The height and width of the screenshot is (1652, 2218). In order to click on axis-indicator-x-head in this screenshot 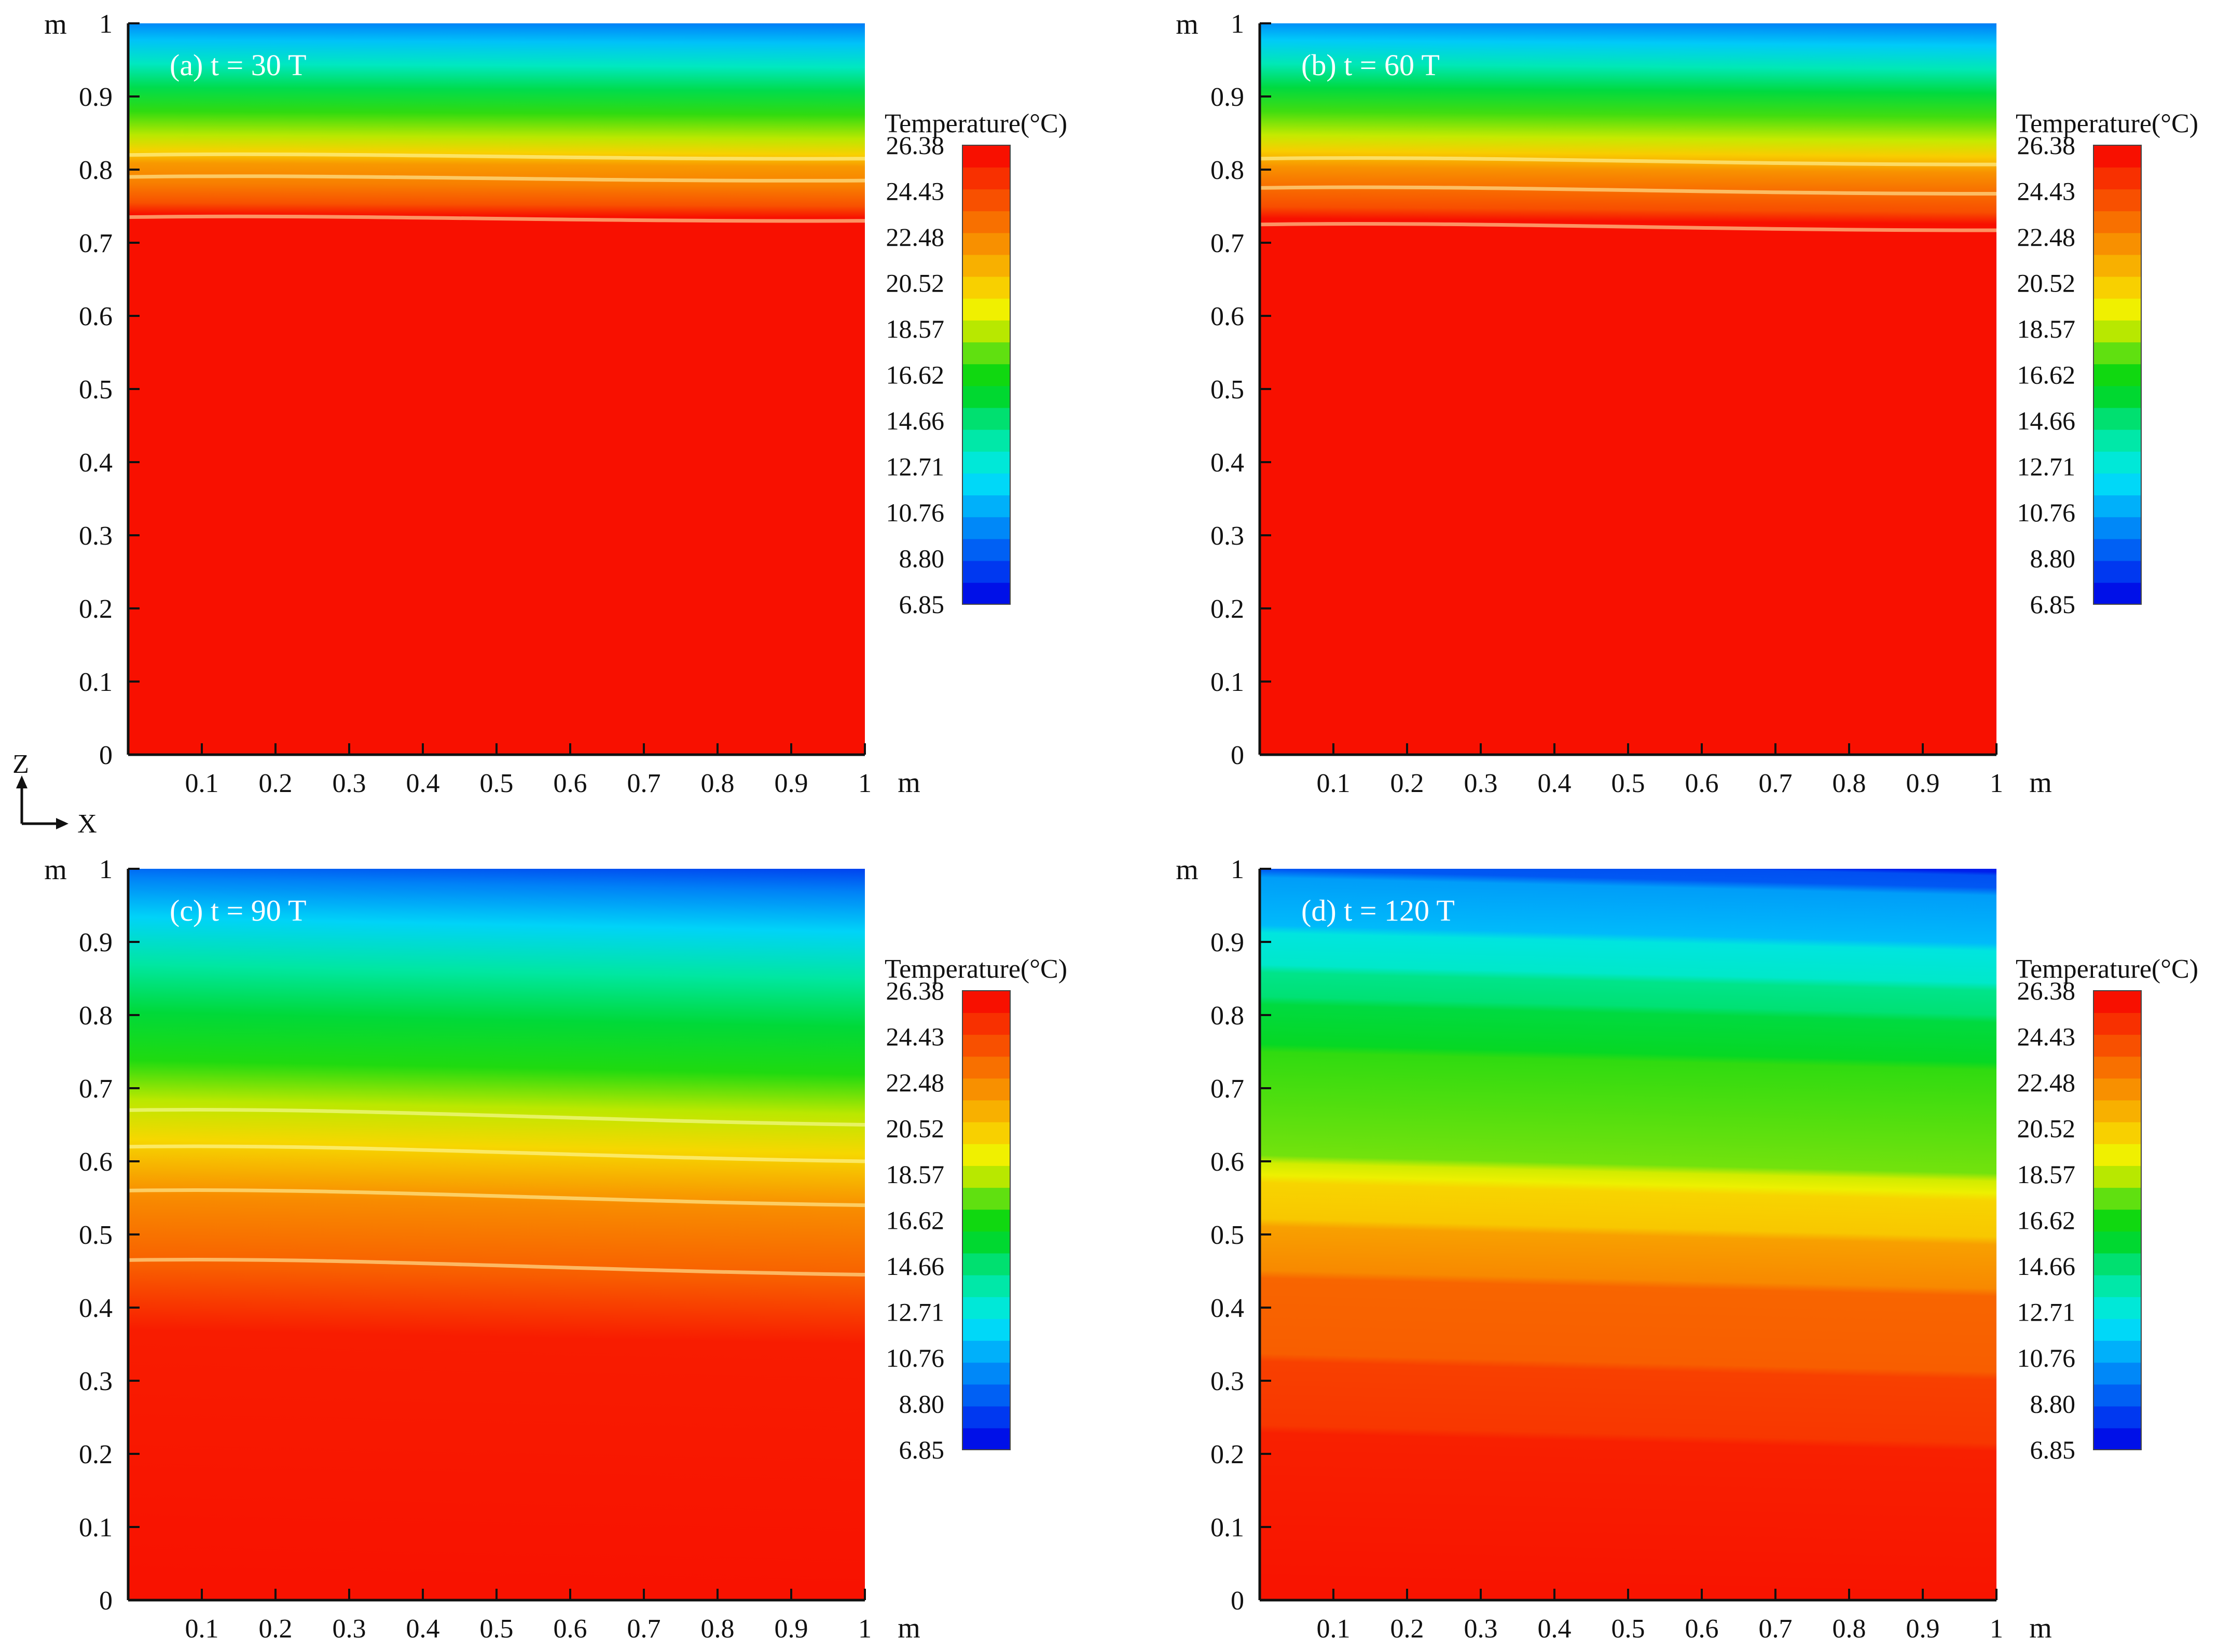, I will do `click(62, 824)`.